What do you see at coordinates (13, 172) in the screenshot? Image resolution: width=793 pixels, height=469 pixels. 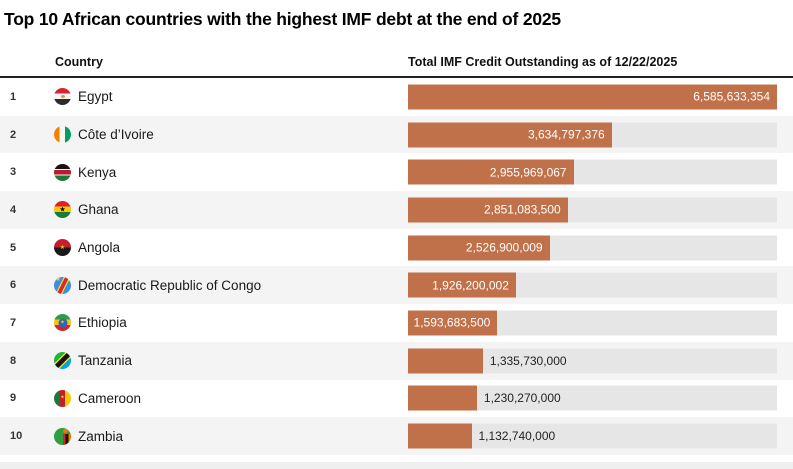 I see `rank-label: 3` at bounding box center [13, 172].